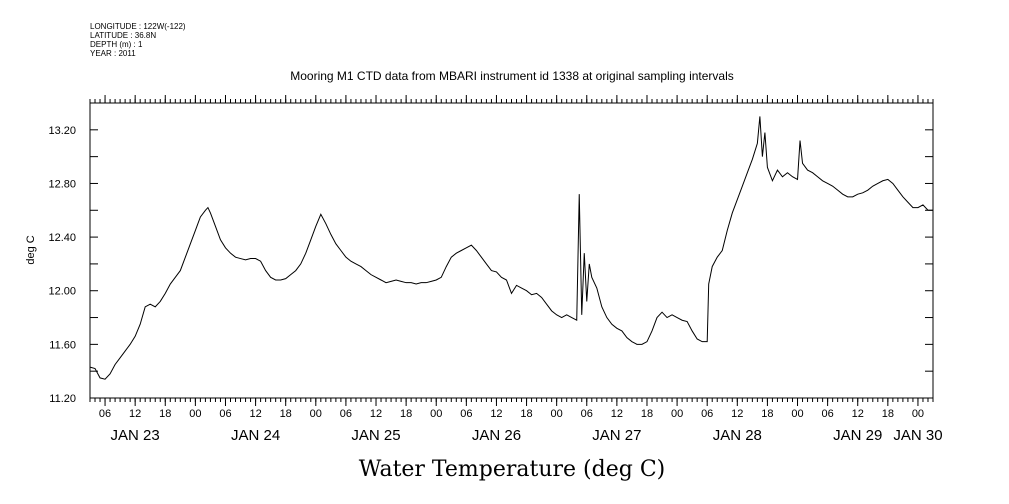  Describe the element at coordinates (138, 26) in the screenshot. I see `longitude-text: LONGITUDE : 122W(-122)` at that location.